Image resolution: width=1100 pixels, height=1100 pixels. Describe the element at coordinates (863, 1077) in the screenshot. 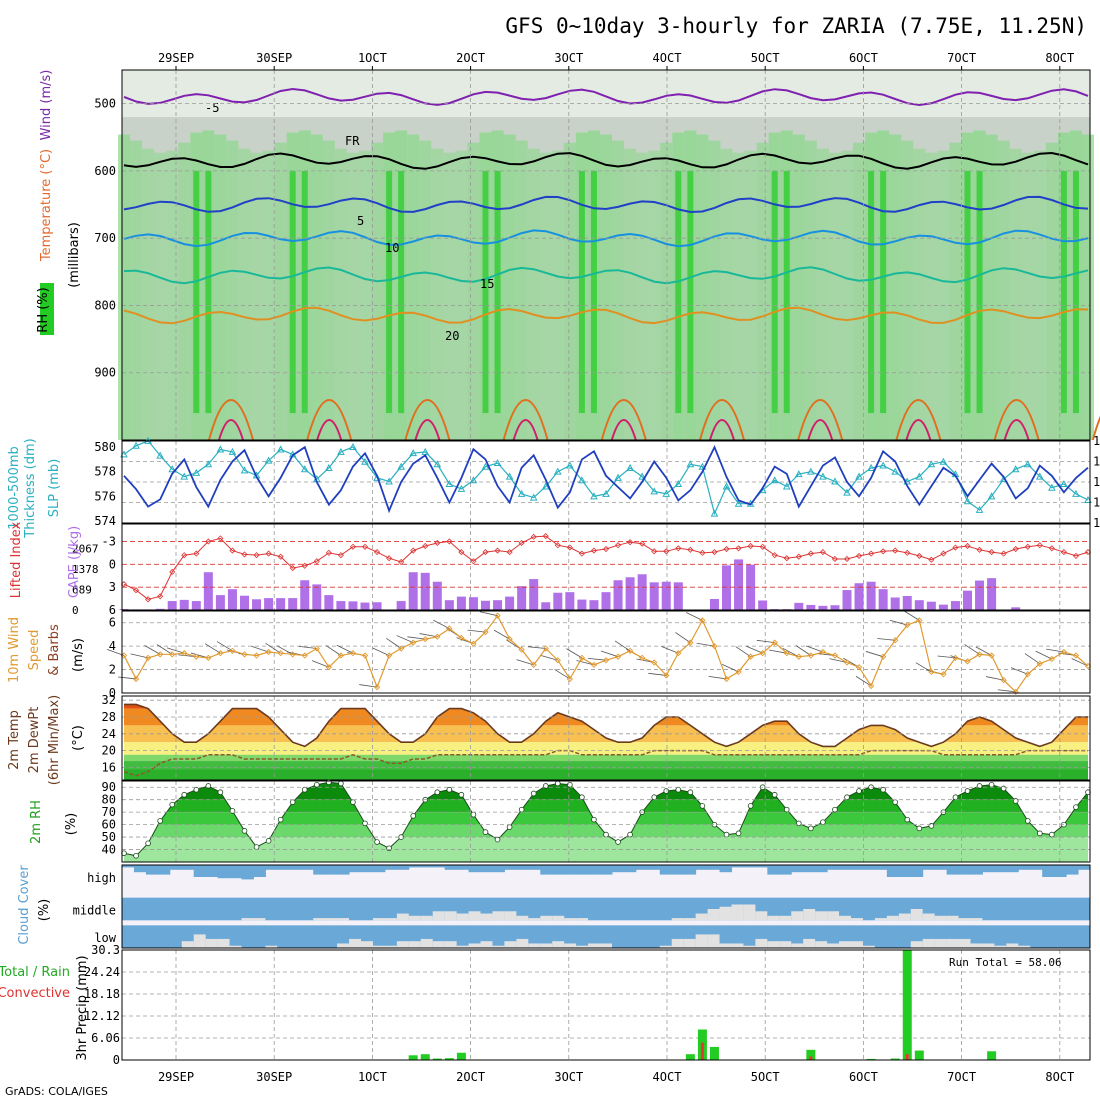

I see `date-label-bottom: 6OCT` at that location.